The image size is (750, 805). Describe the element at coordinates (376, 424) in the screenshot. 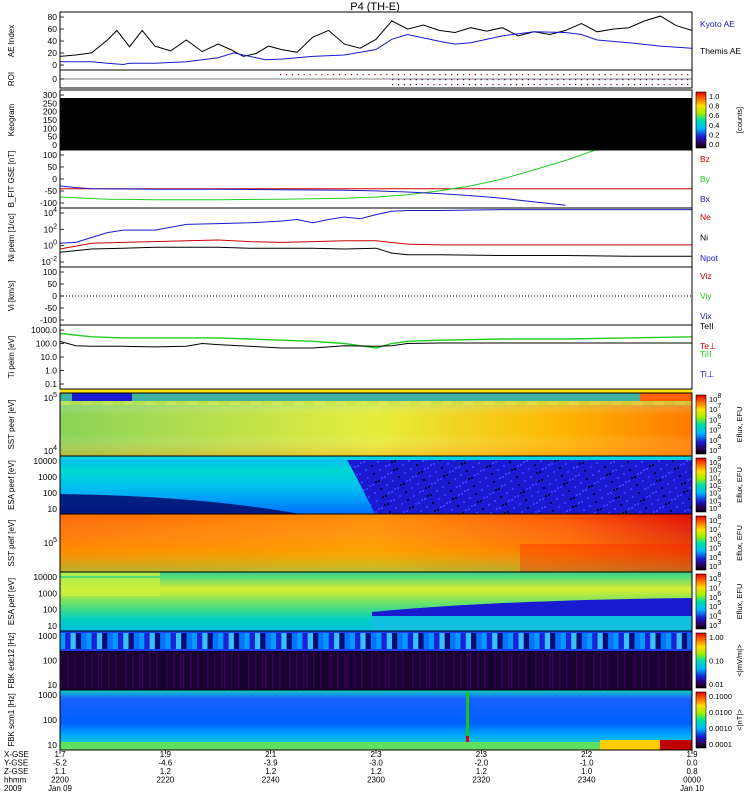

I see `sst-e-image` at that location.